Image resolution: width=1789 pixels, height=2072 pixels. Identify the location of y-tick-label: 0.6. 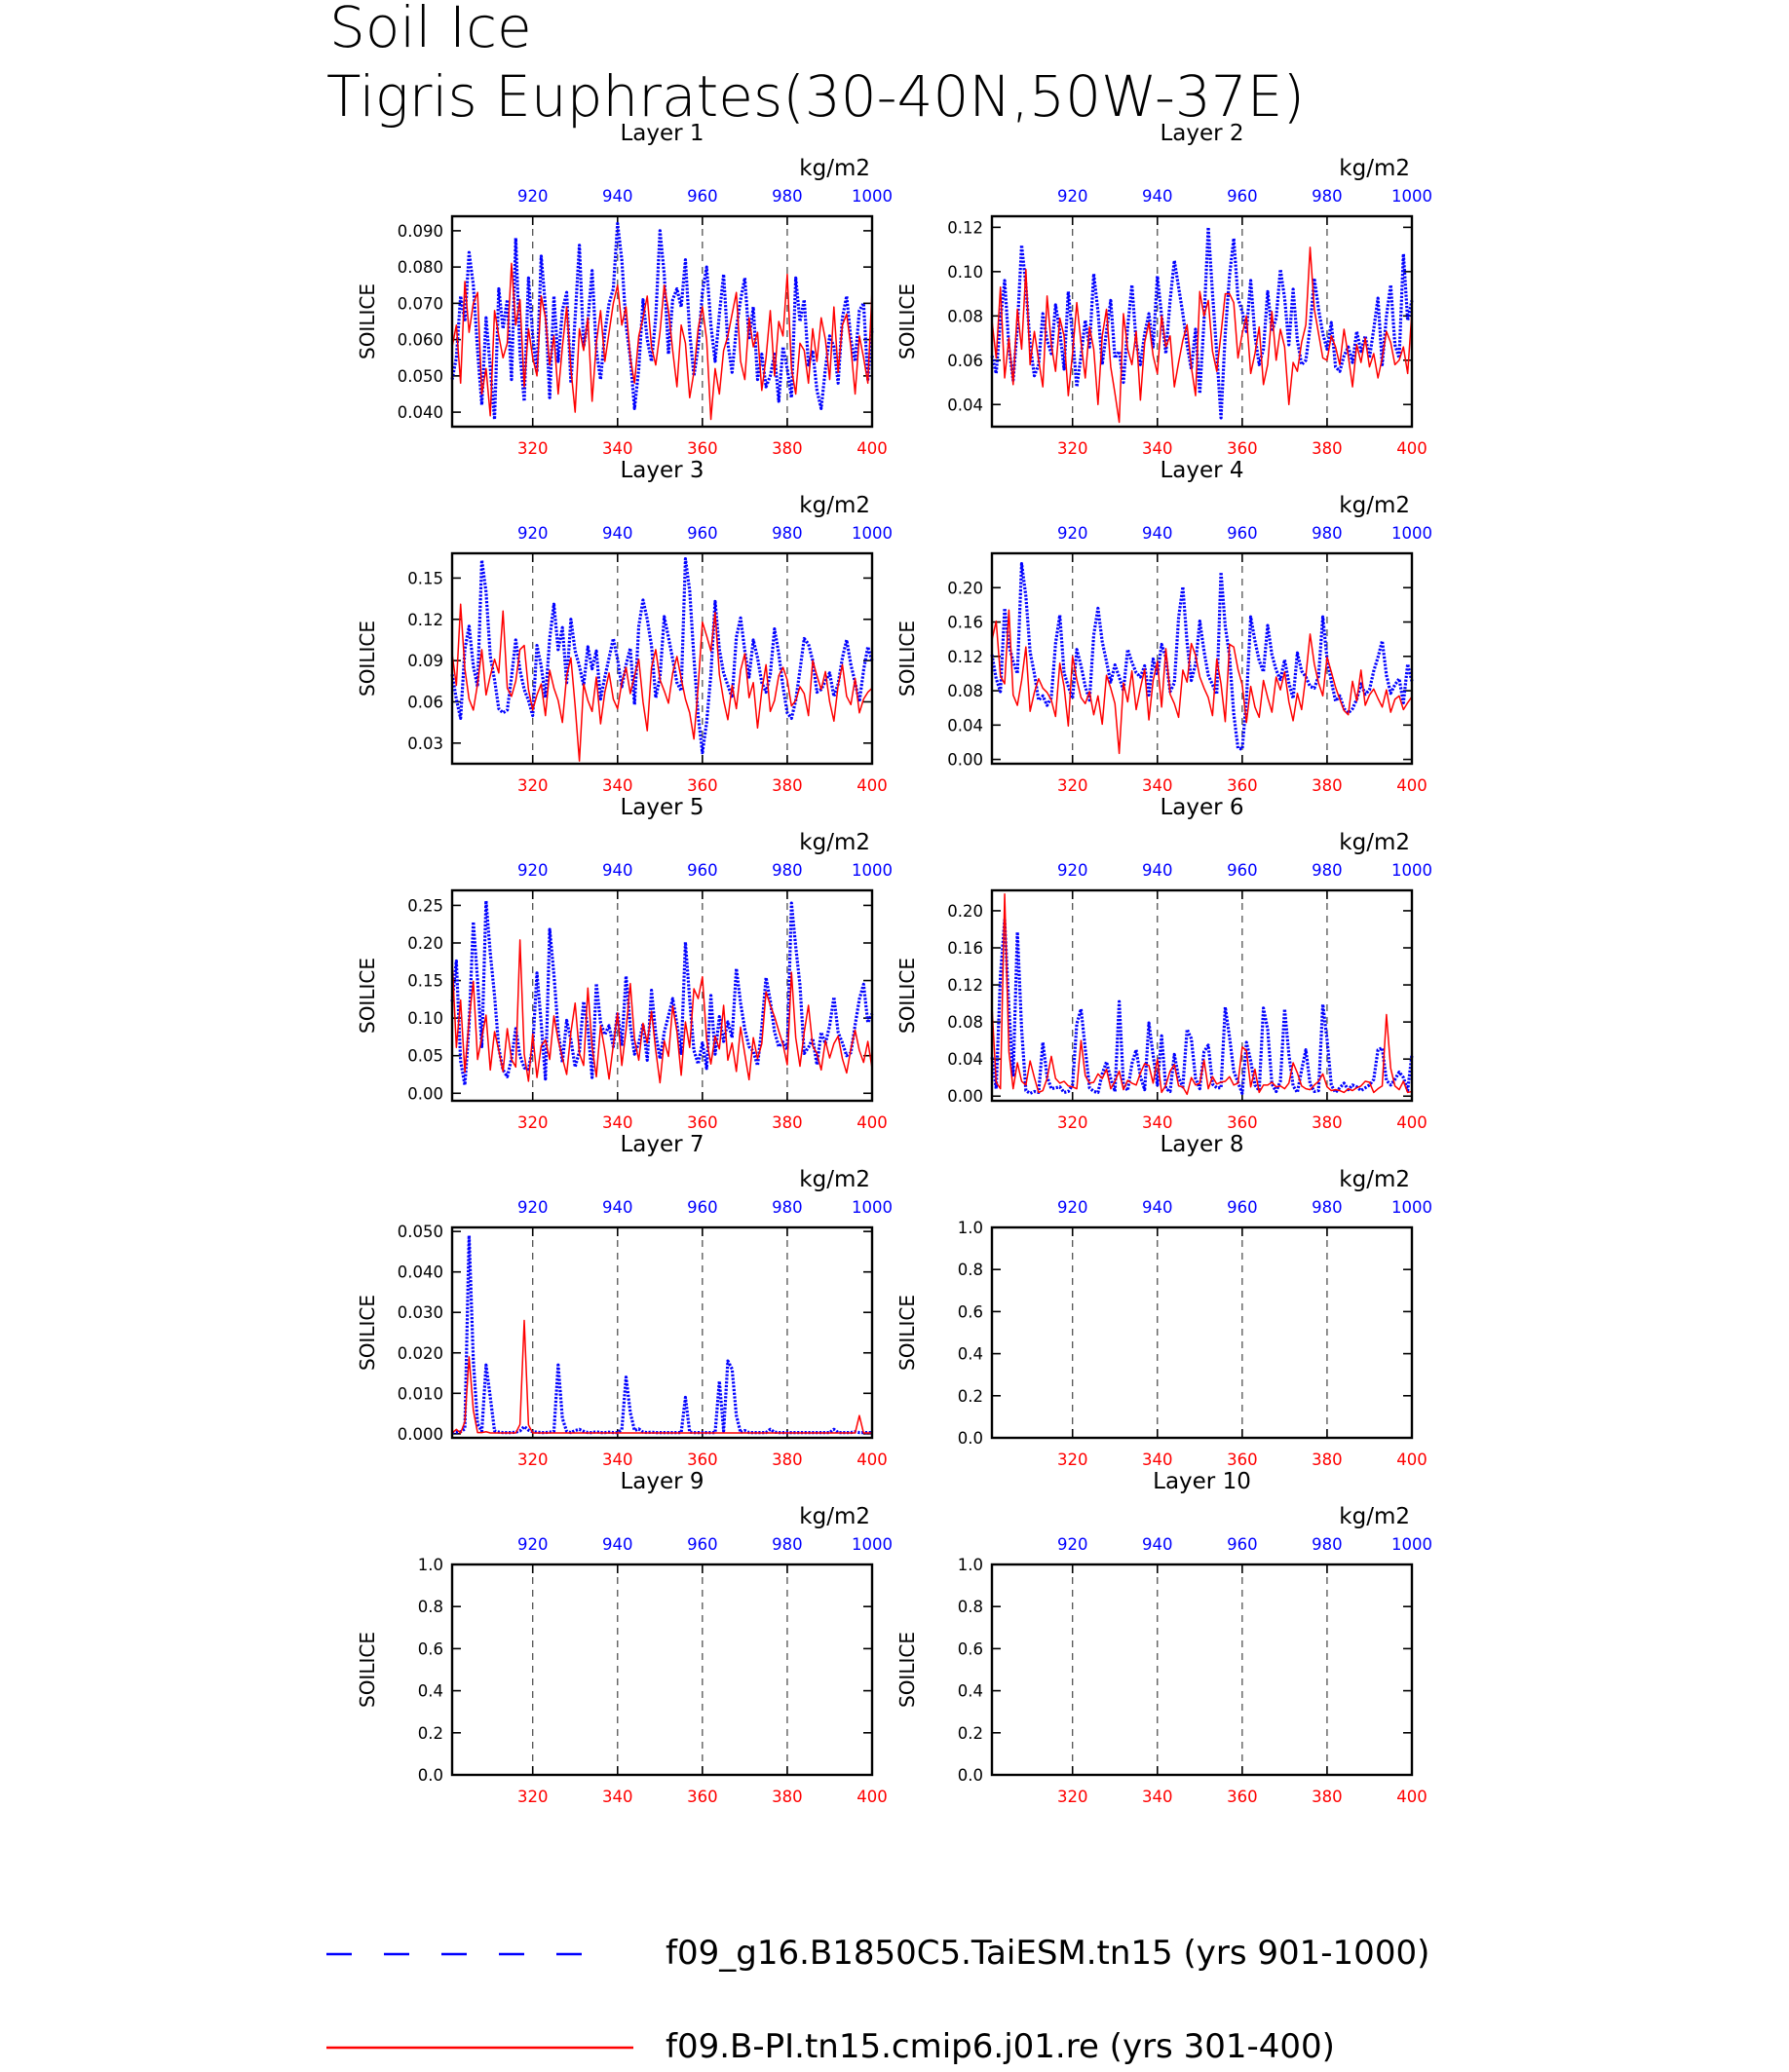
(970, 1312).